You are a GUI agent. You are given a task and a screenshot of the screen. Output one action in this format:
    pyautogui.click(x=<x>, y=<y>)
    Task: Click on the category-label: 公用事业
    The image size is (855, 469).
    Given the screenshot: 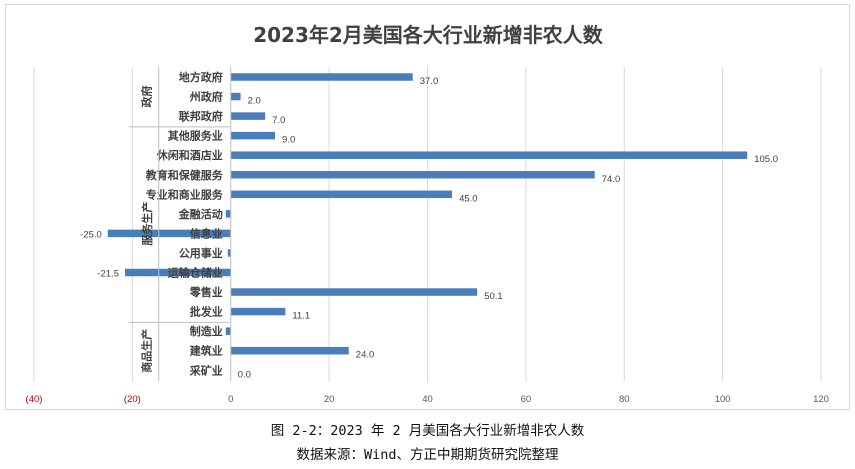 What is the action you would take?
    pyautogui.click(x=201, y=253)
    